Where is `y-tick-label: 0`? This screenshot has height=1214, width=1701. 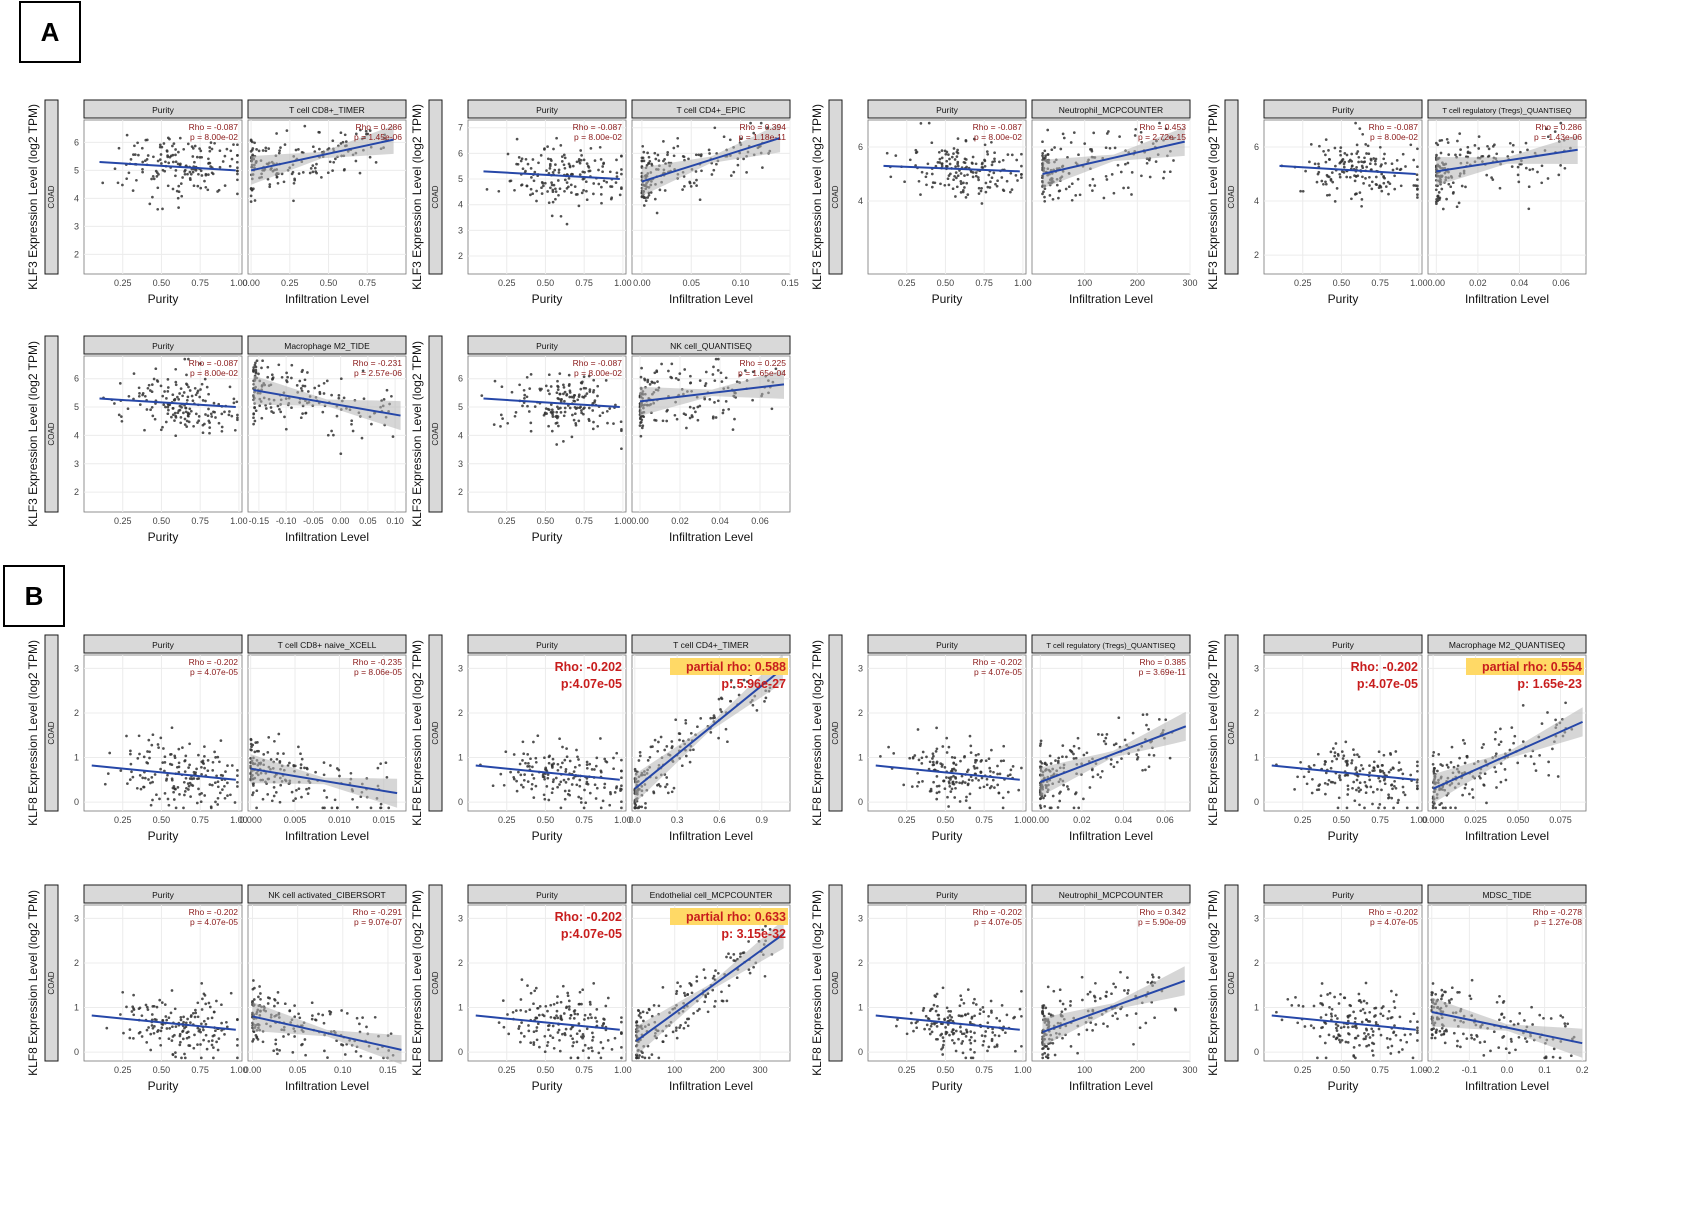 y-tick-label: 0 is located at coordinates (860, 802).